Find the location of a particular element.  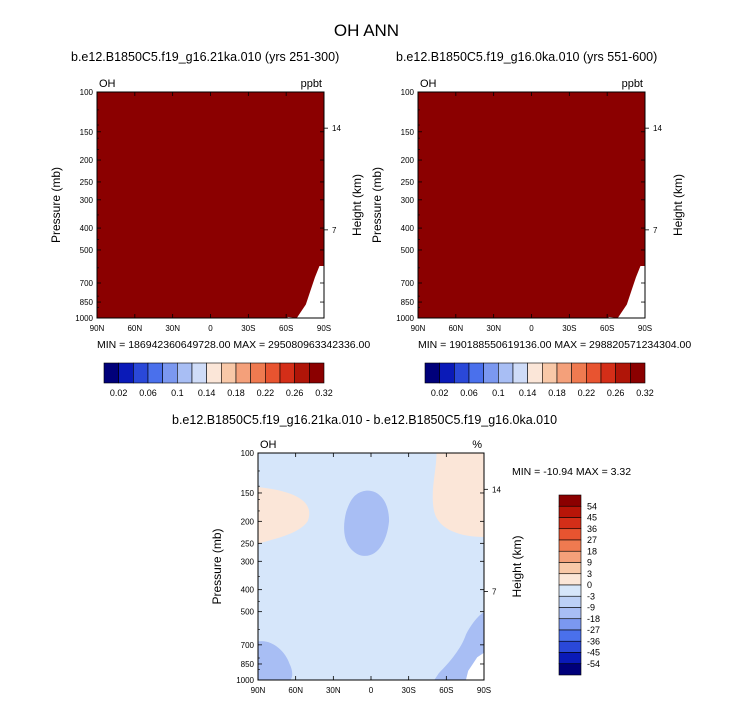

panel2-y-tick-label: 500 is located at coordinates (408, 250).